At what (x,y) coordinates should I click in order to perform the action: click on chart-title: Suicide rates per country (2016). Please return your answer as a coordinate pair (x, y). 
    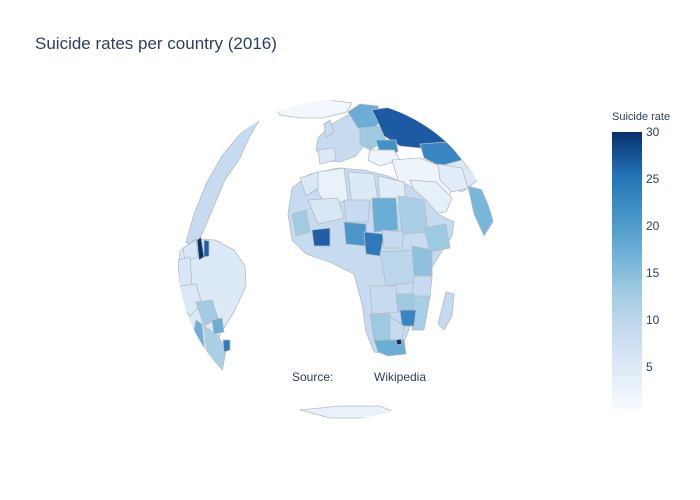
    Looking at the image, I should click on (156, 43).